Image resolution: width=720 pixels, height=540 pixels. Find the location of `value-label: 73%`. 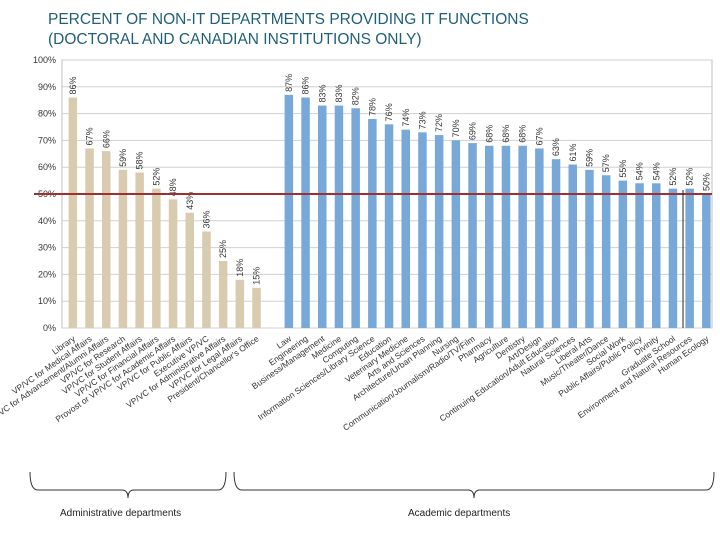

value-label: 73% is located at coordinates (422, 120).